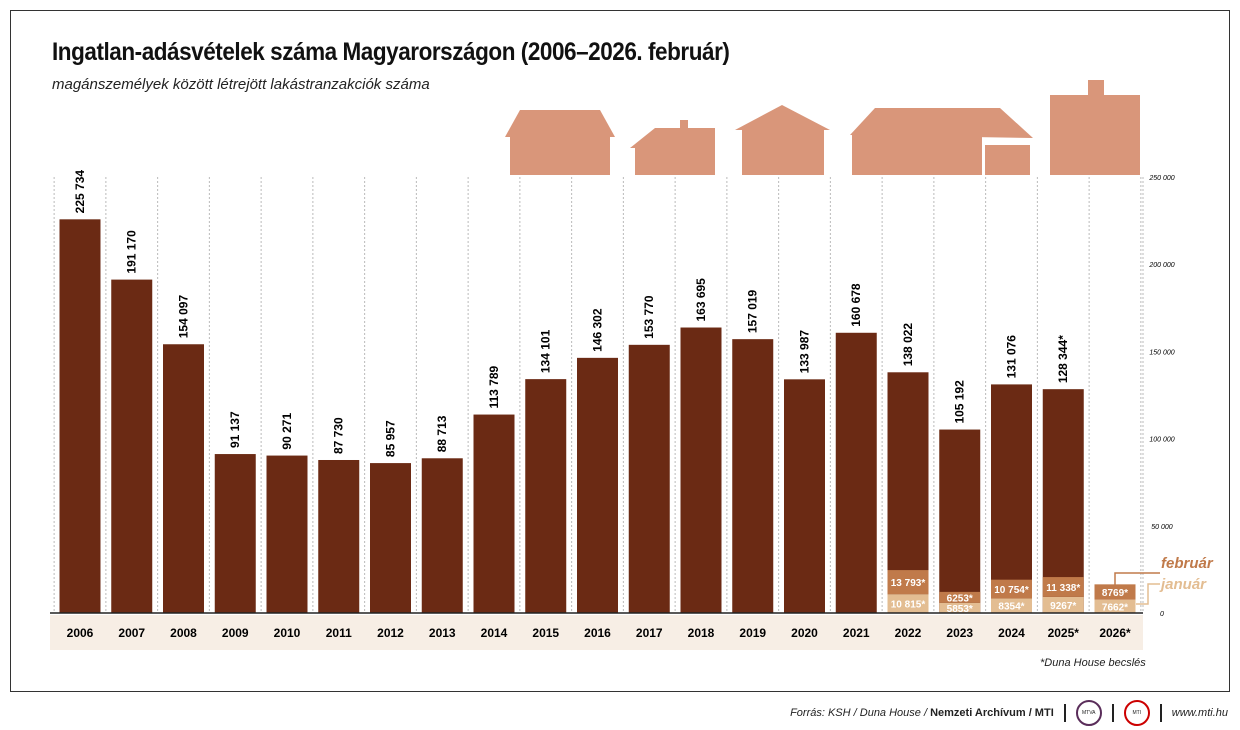  What do you see at coordinates (1161, 265) in the screenshot?
I see `y-tick-label: 200 000` at bounding box center [1161, 265].